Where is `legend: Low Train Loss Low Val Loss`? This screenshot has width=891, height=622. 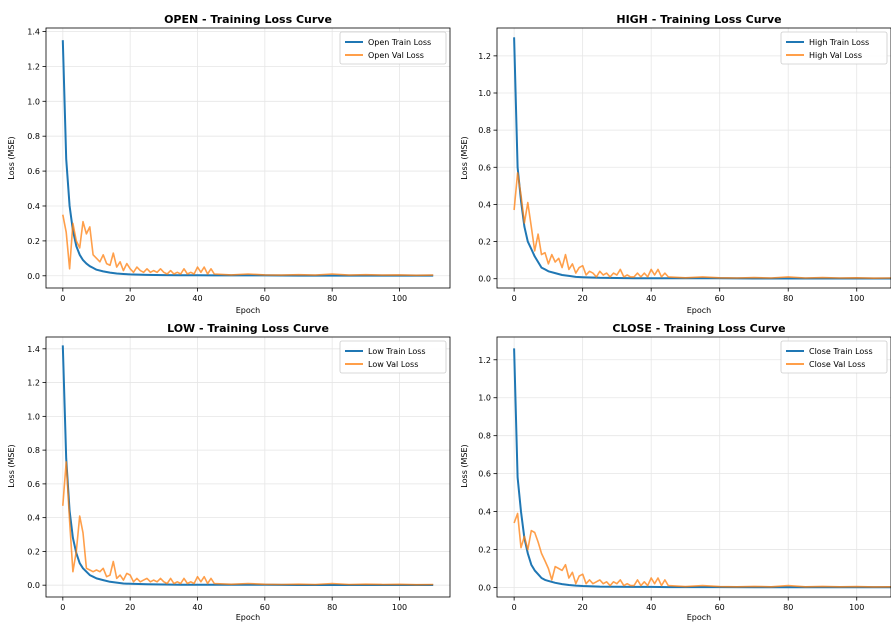 legend: Low Train Loss Low Val Loss is located at coordinates (393, 357).